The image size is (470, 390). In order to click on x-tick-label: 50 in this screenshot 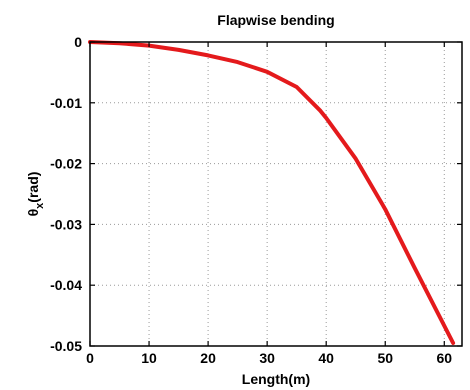, I will do `click(385, 358)`.